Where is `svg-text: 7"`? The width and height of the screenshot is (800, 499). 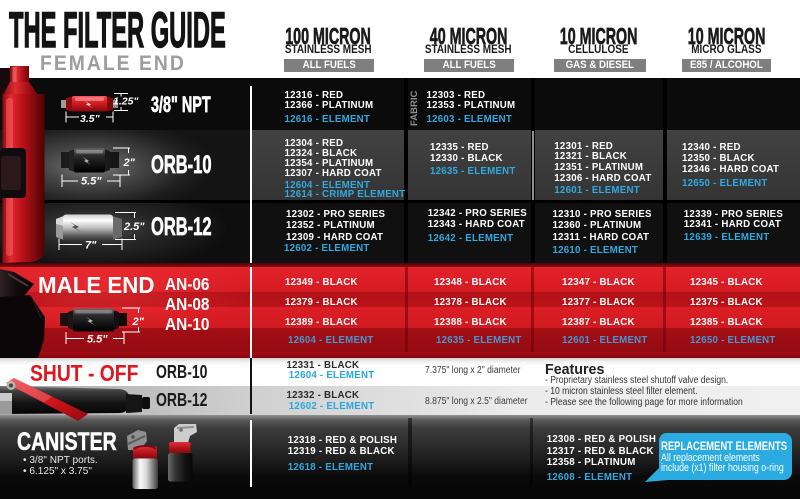
svg-text: 7" is located at coordinates (91, 246).